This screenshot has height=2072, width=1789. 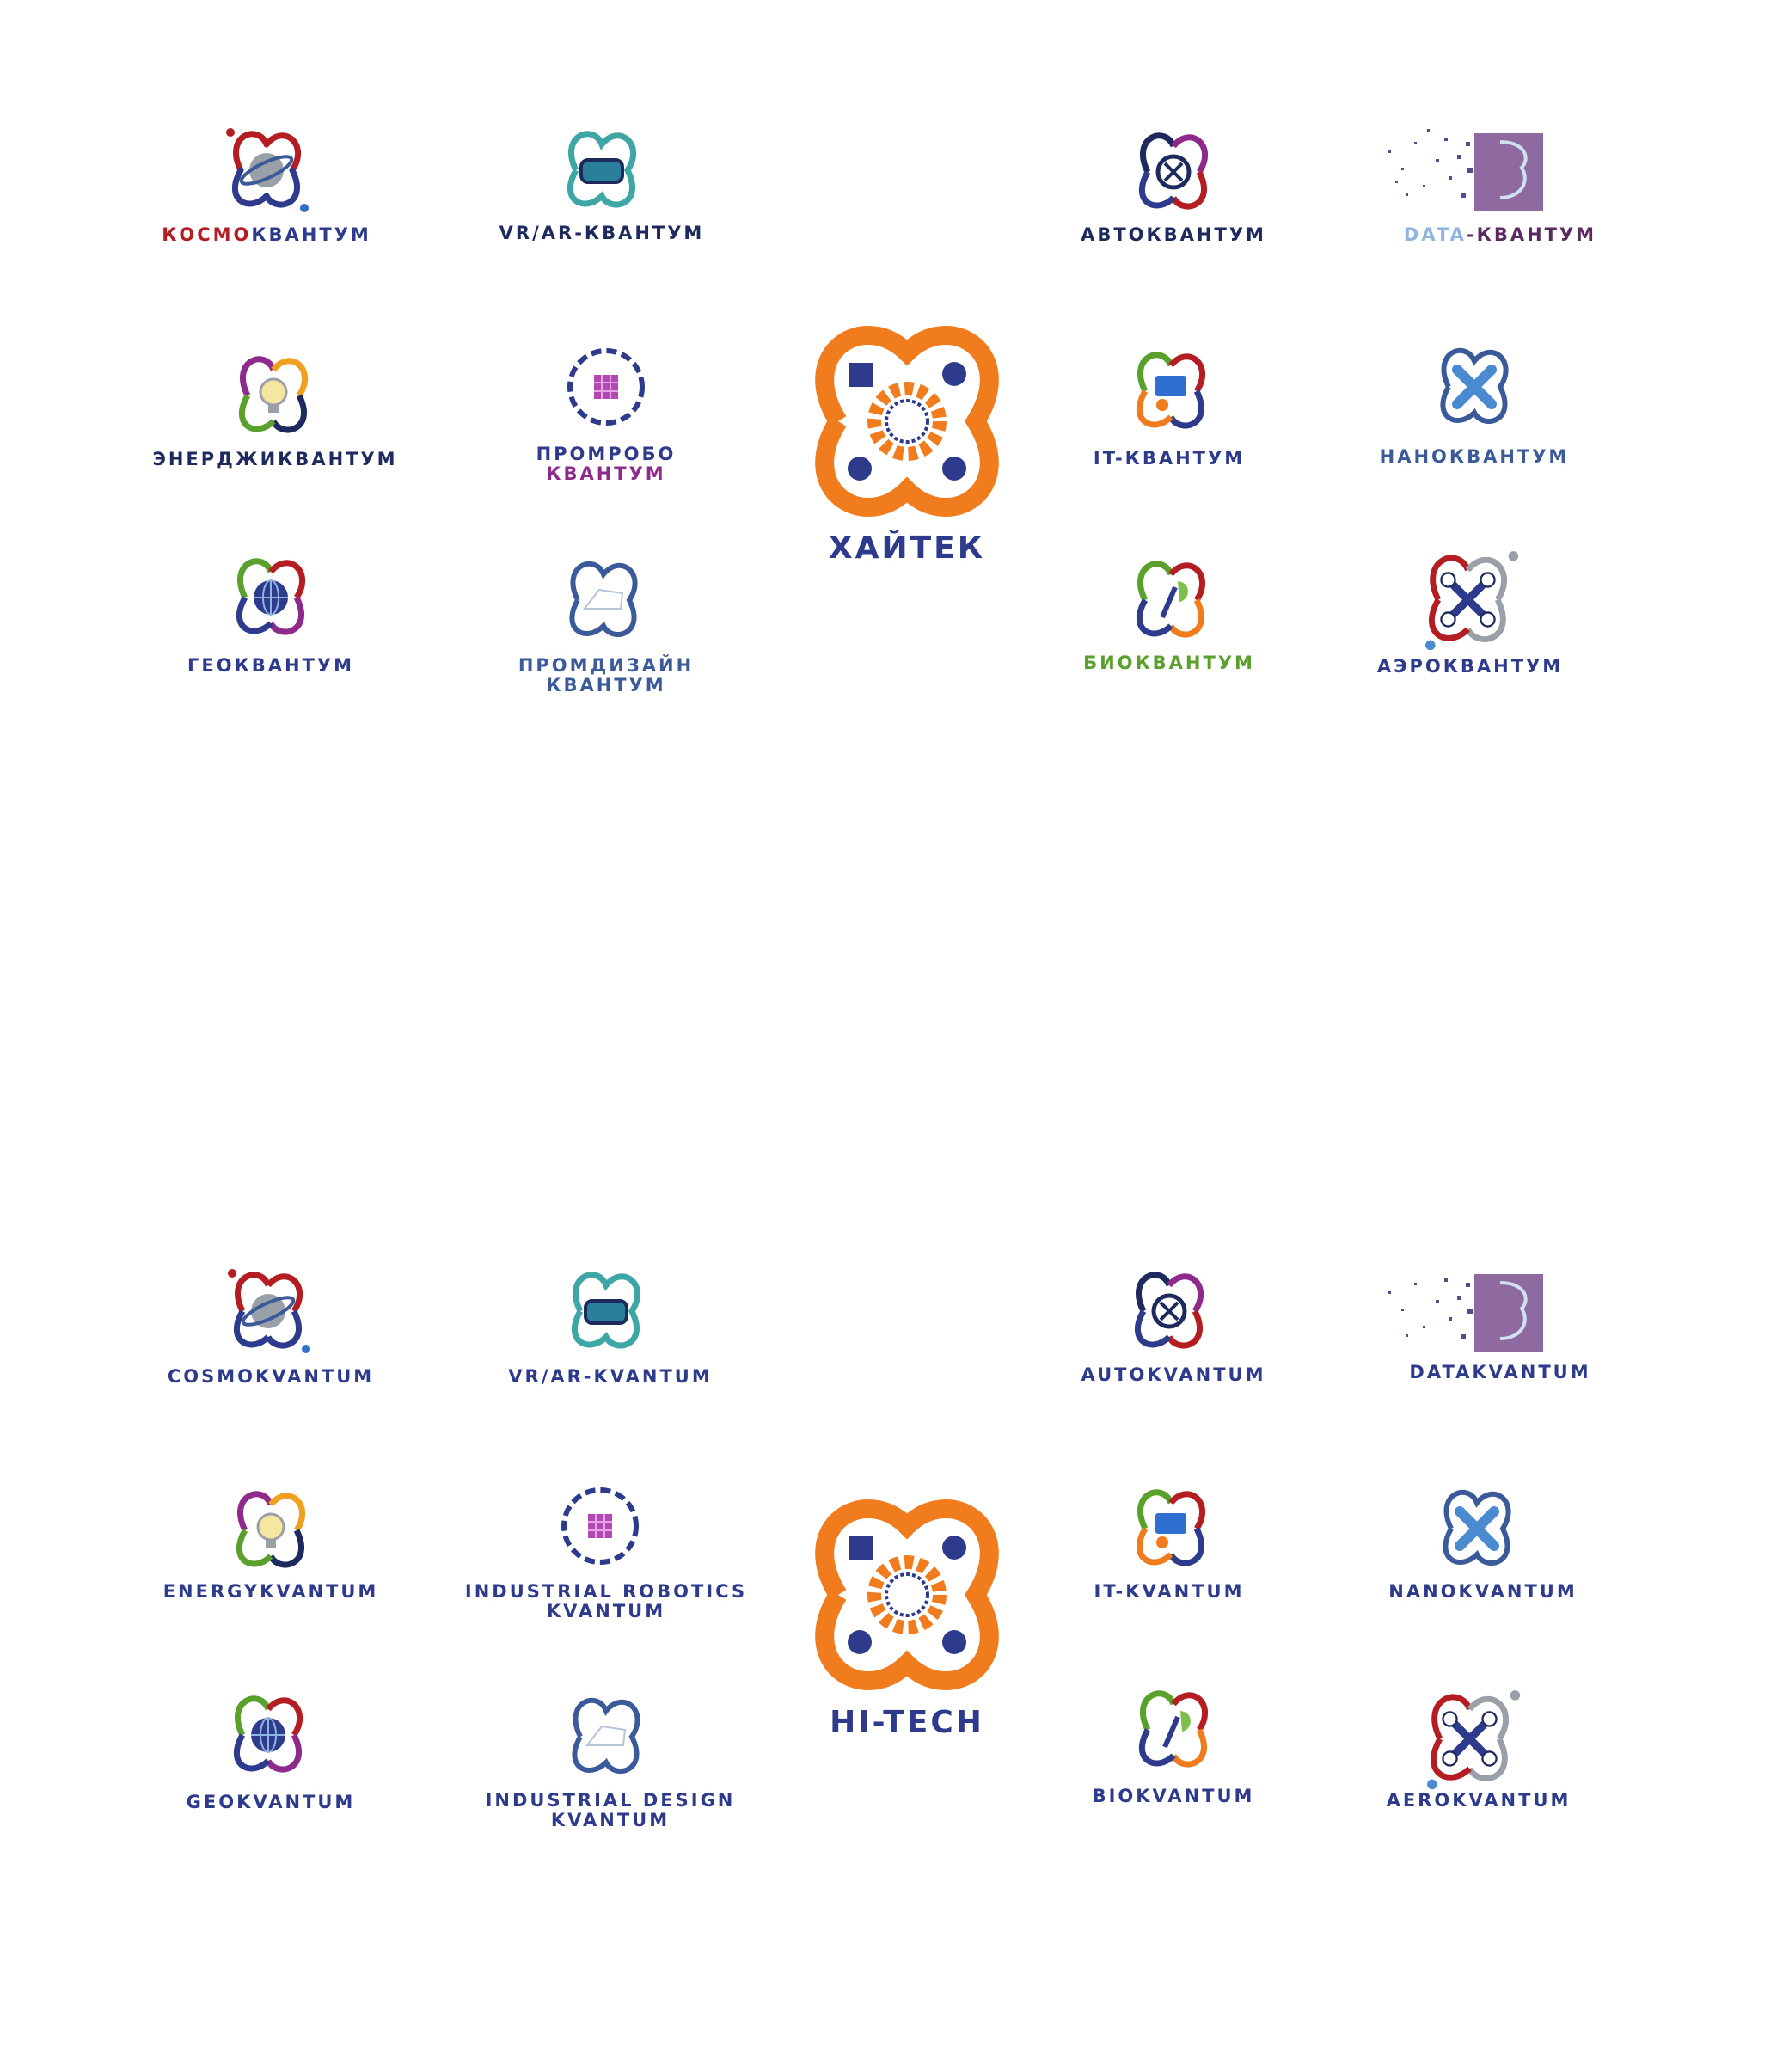 I want to click on nanokvantum-en-label: NANOKVANTUM, so click(x=1483, y=1592).